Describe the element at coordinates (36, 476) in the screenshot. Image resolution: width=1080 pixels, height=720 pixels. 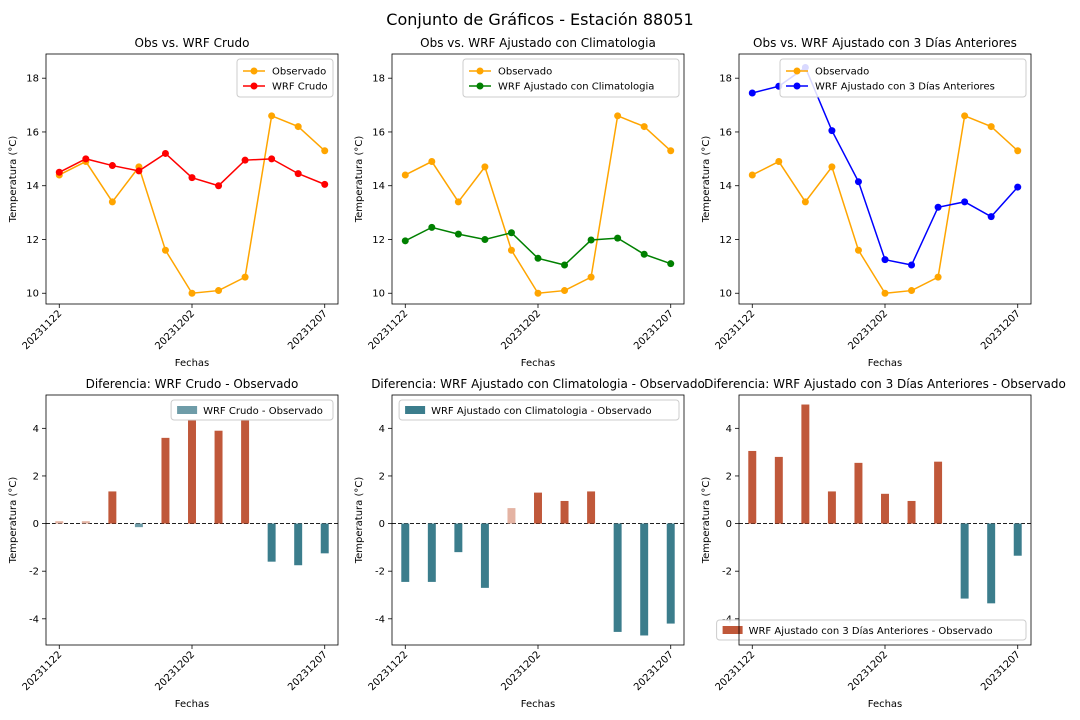
I see `y-tick-label: 2` at that location.